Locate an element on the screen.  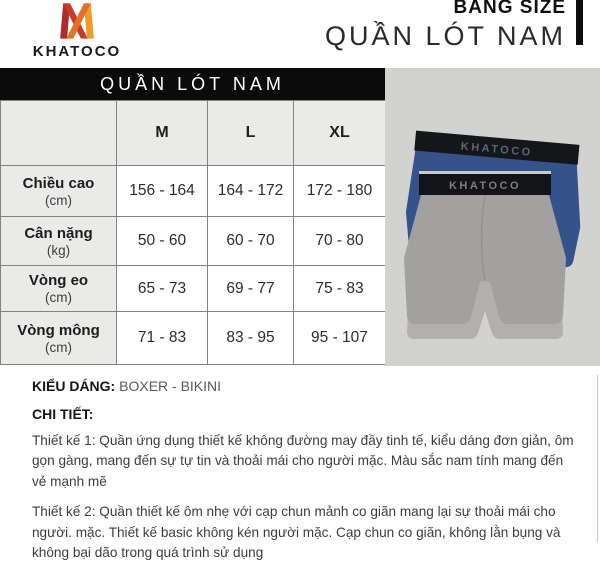
khatoco-monogram-icon is located at coordinates (77, 21).